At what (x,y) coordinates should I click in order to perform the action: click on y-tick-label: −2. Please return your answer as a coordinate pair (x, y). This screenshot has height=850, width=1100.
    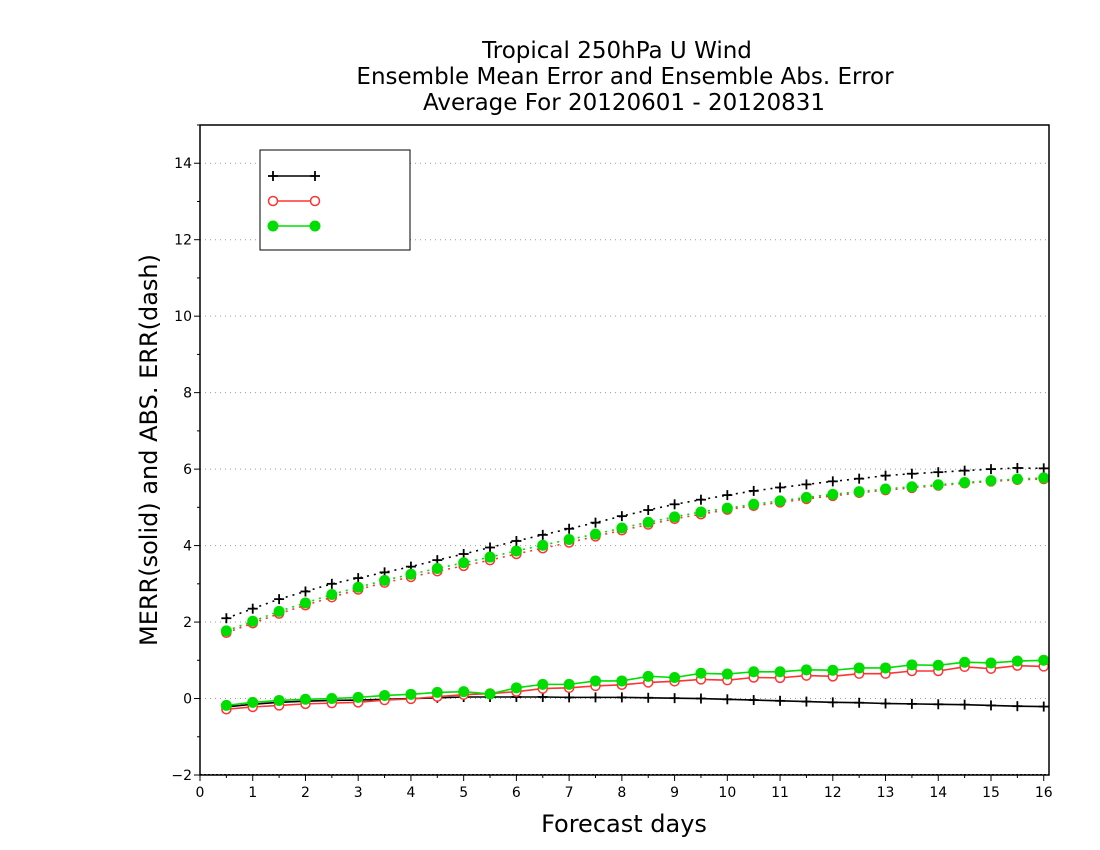
    Looking at the image, I should click on (181, 776).